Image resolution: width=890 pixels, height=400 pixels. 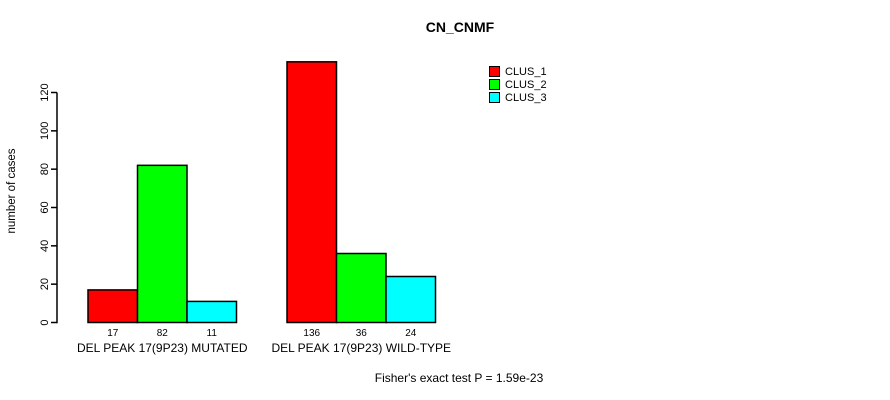 What do you see at coordinates (45, 284) in the screenshot?
I see `y-tick-label: 20` at bounding box center [45, 284].